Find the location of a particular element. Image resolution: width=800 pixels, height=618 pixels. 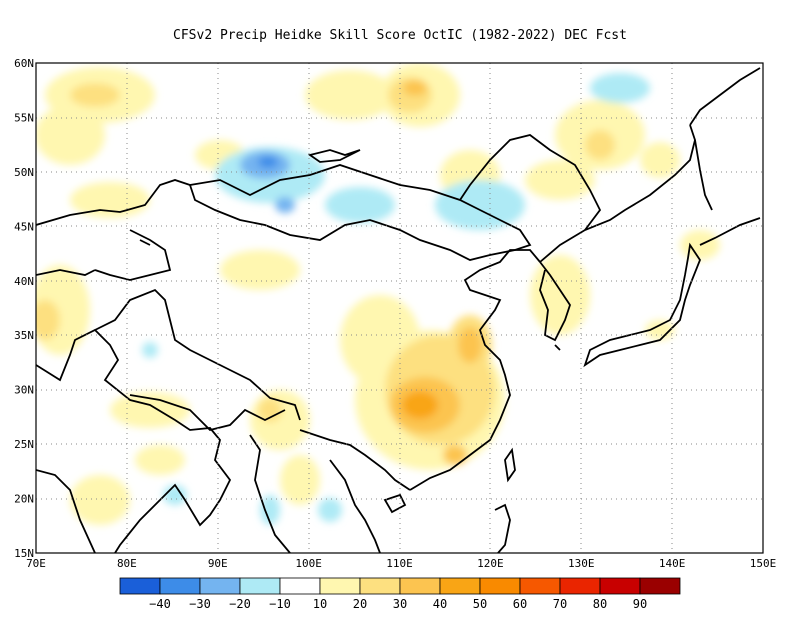

latitude-label: 35N is located at coordinates (24, 335).